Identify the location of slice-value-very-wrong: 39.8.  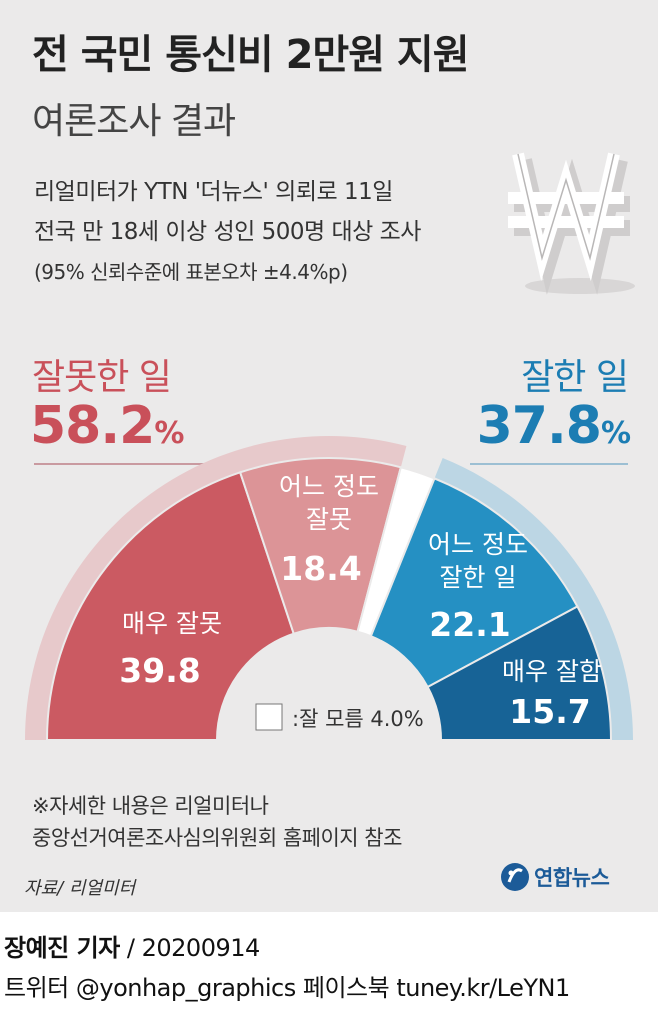
(159, 670).